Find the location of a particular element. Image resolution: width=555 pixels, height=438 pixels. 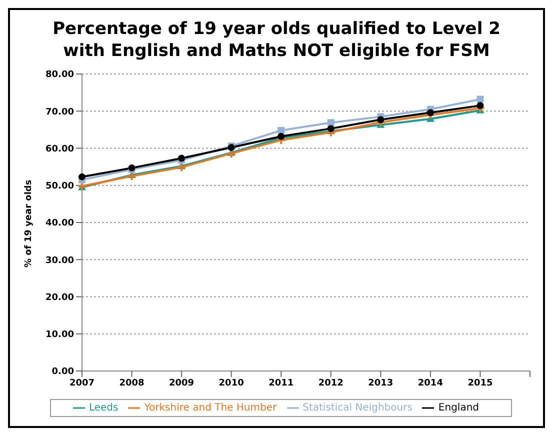

legend-label: Statistical Neighbours is located at coordinates (357, 408).